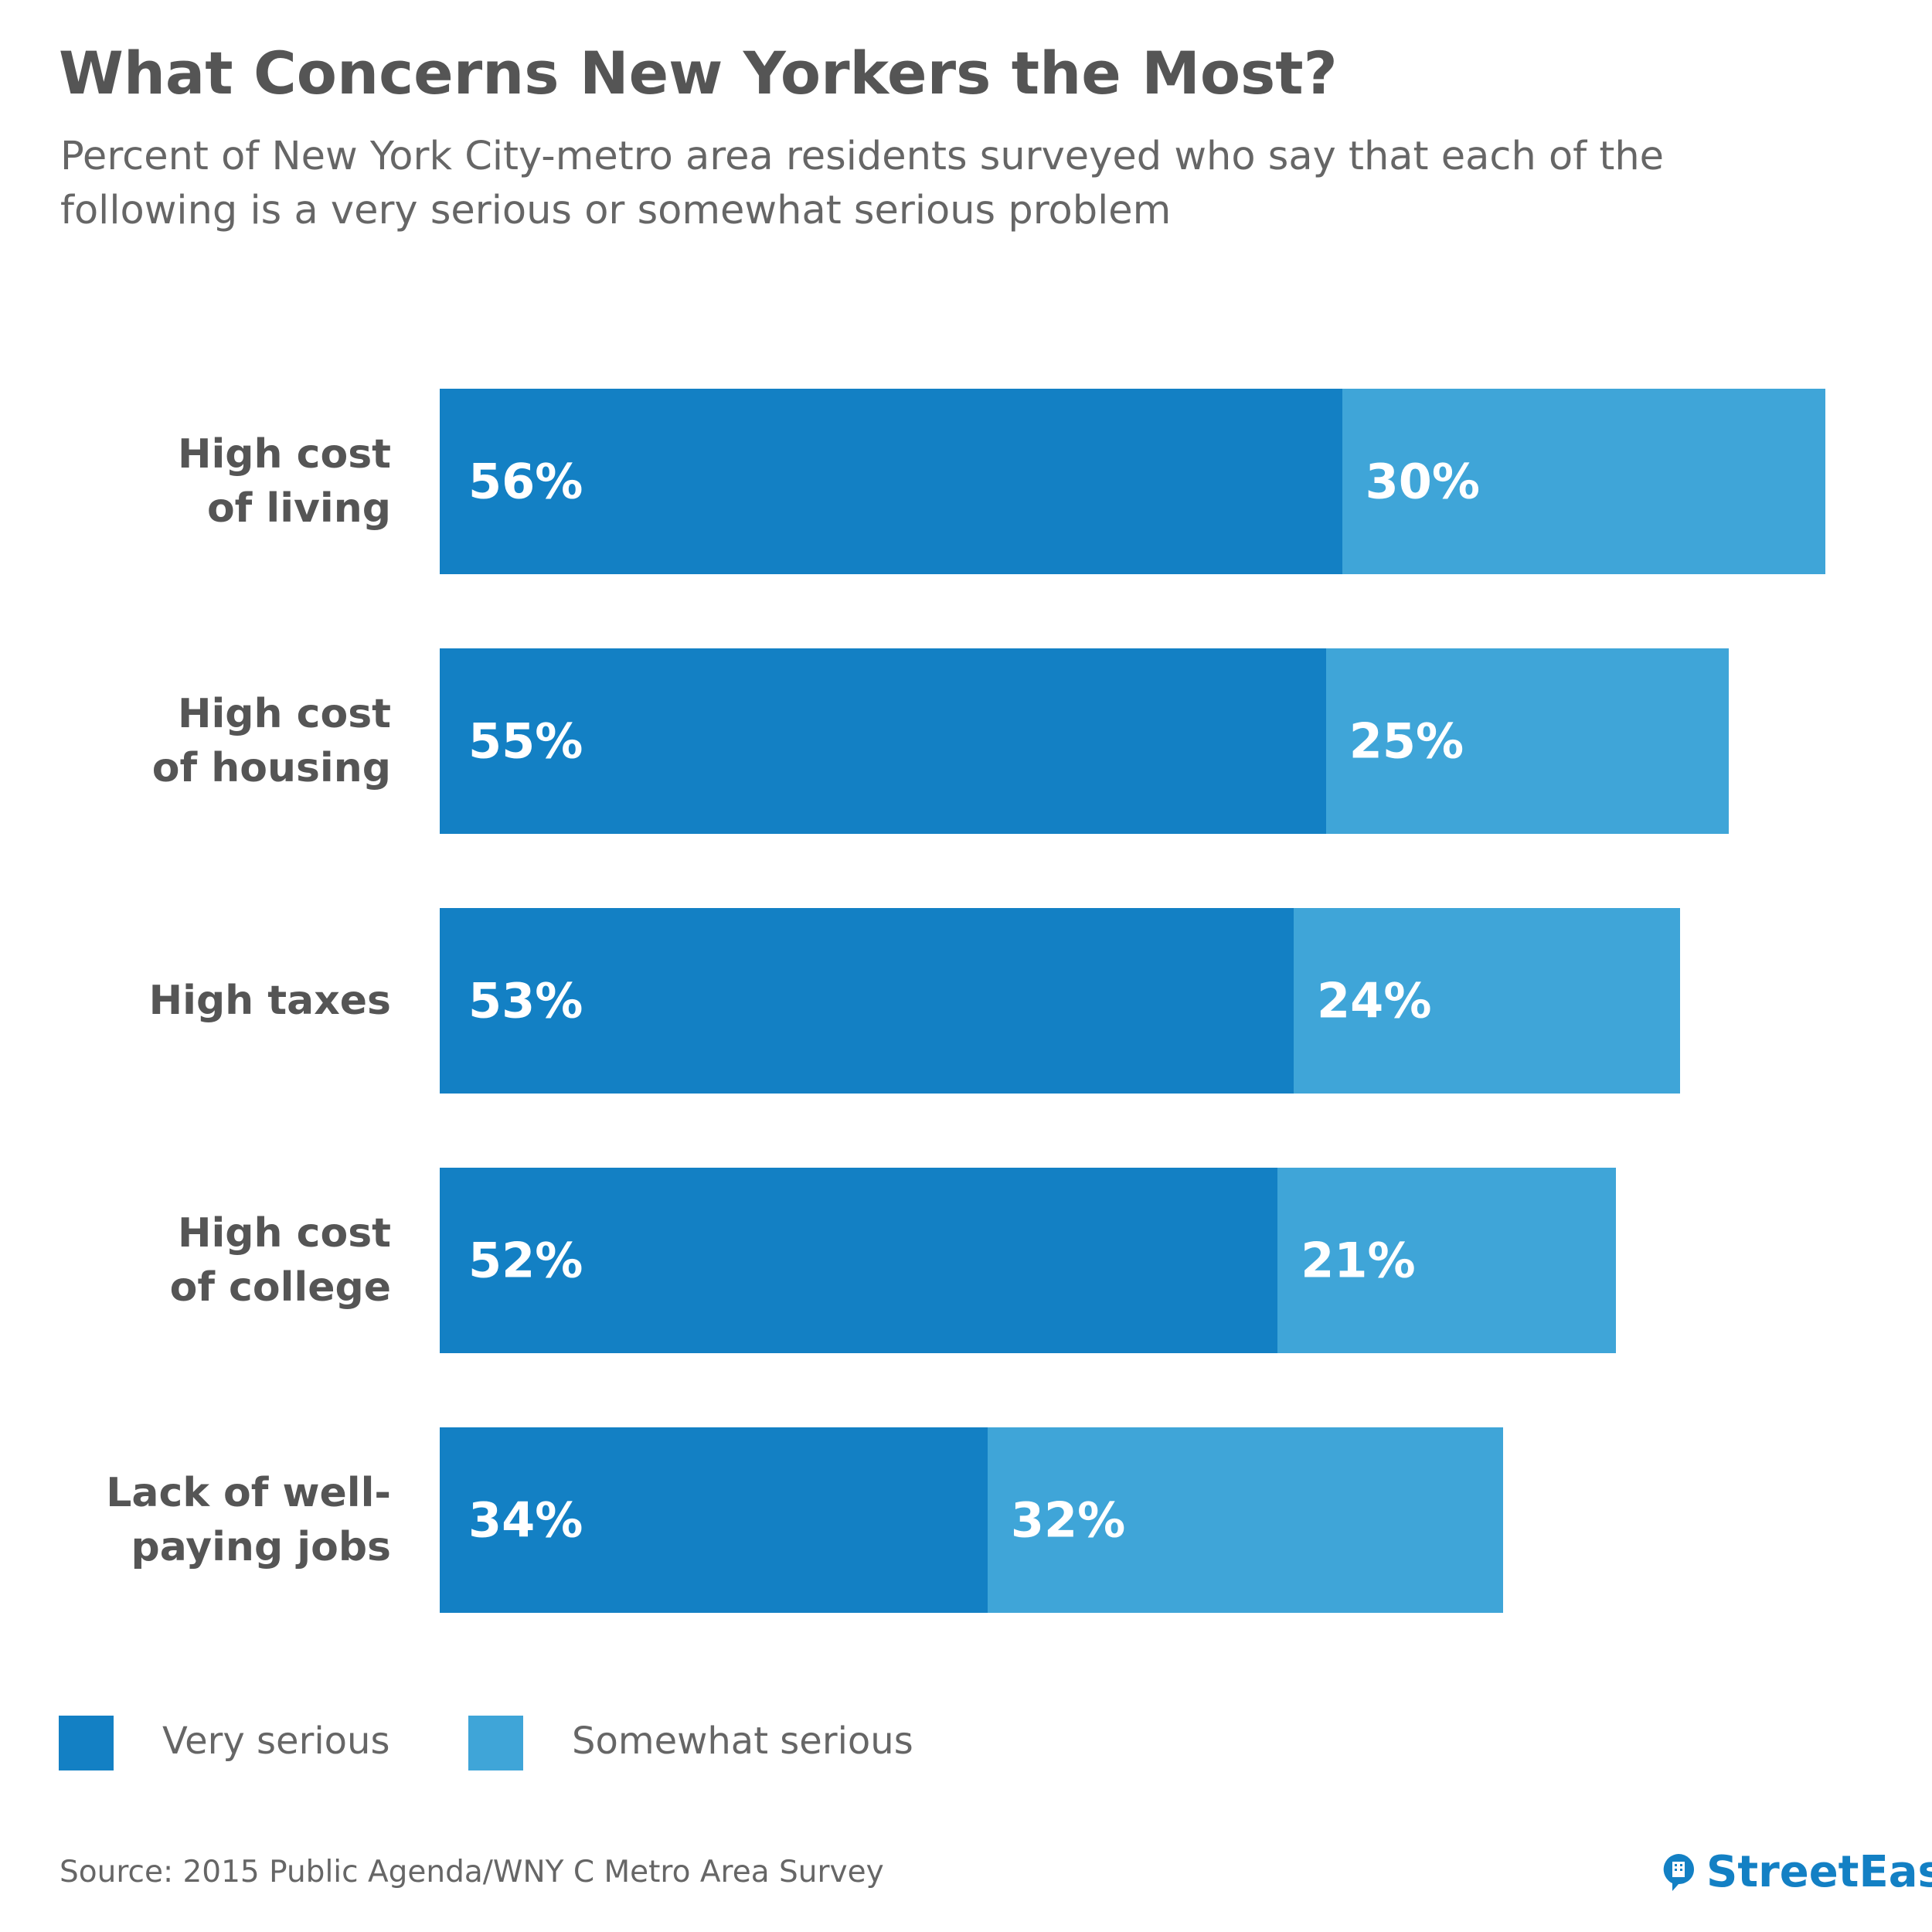 This screenshot has width=1932, height=1932. I want to click on y-tick-label: High cost of housing, so click(271, 741).